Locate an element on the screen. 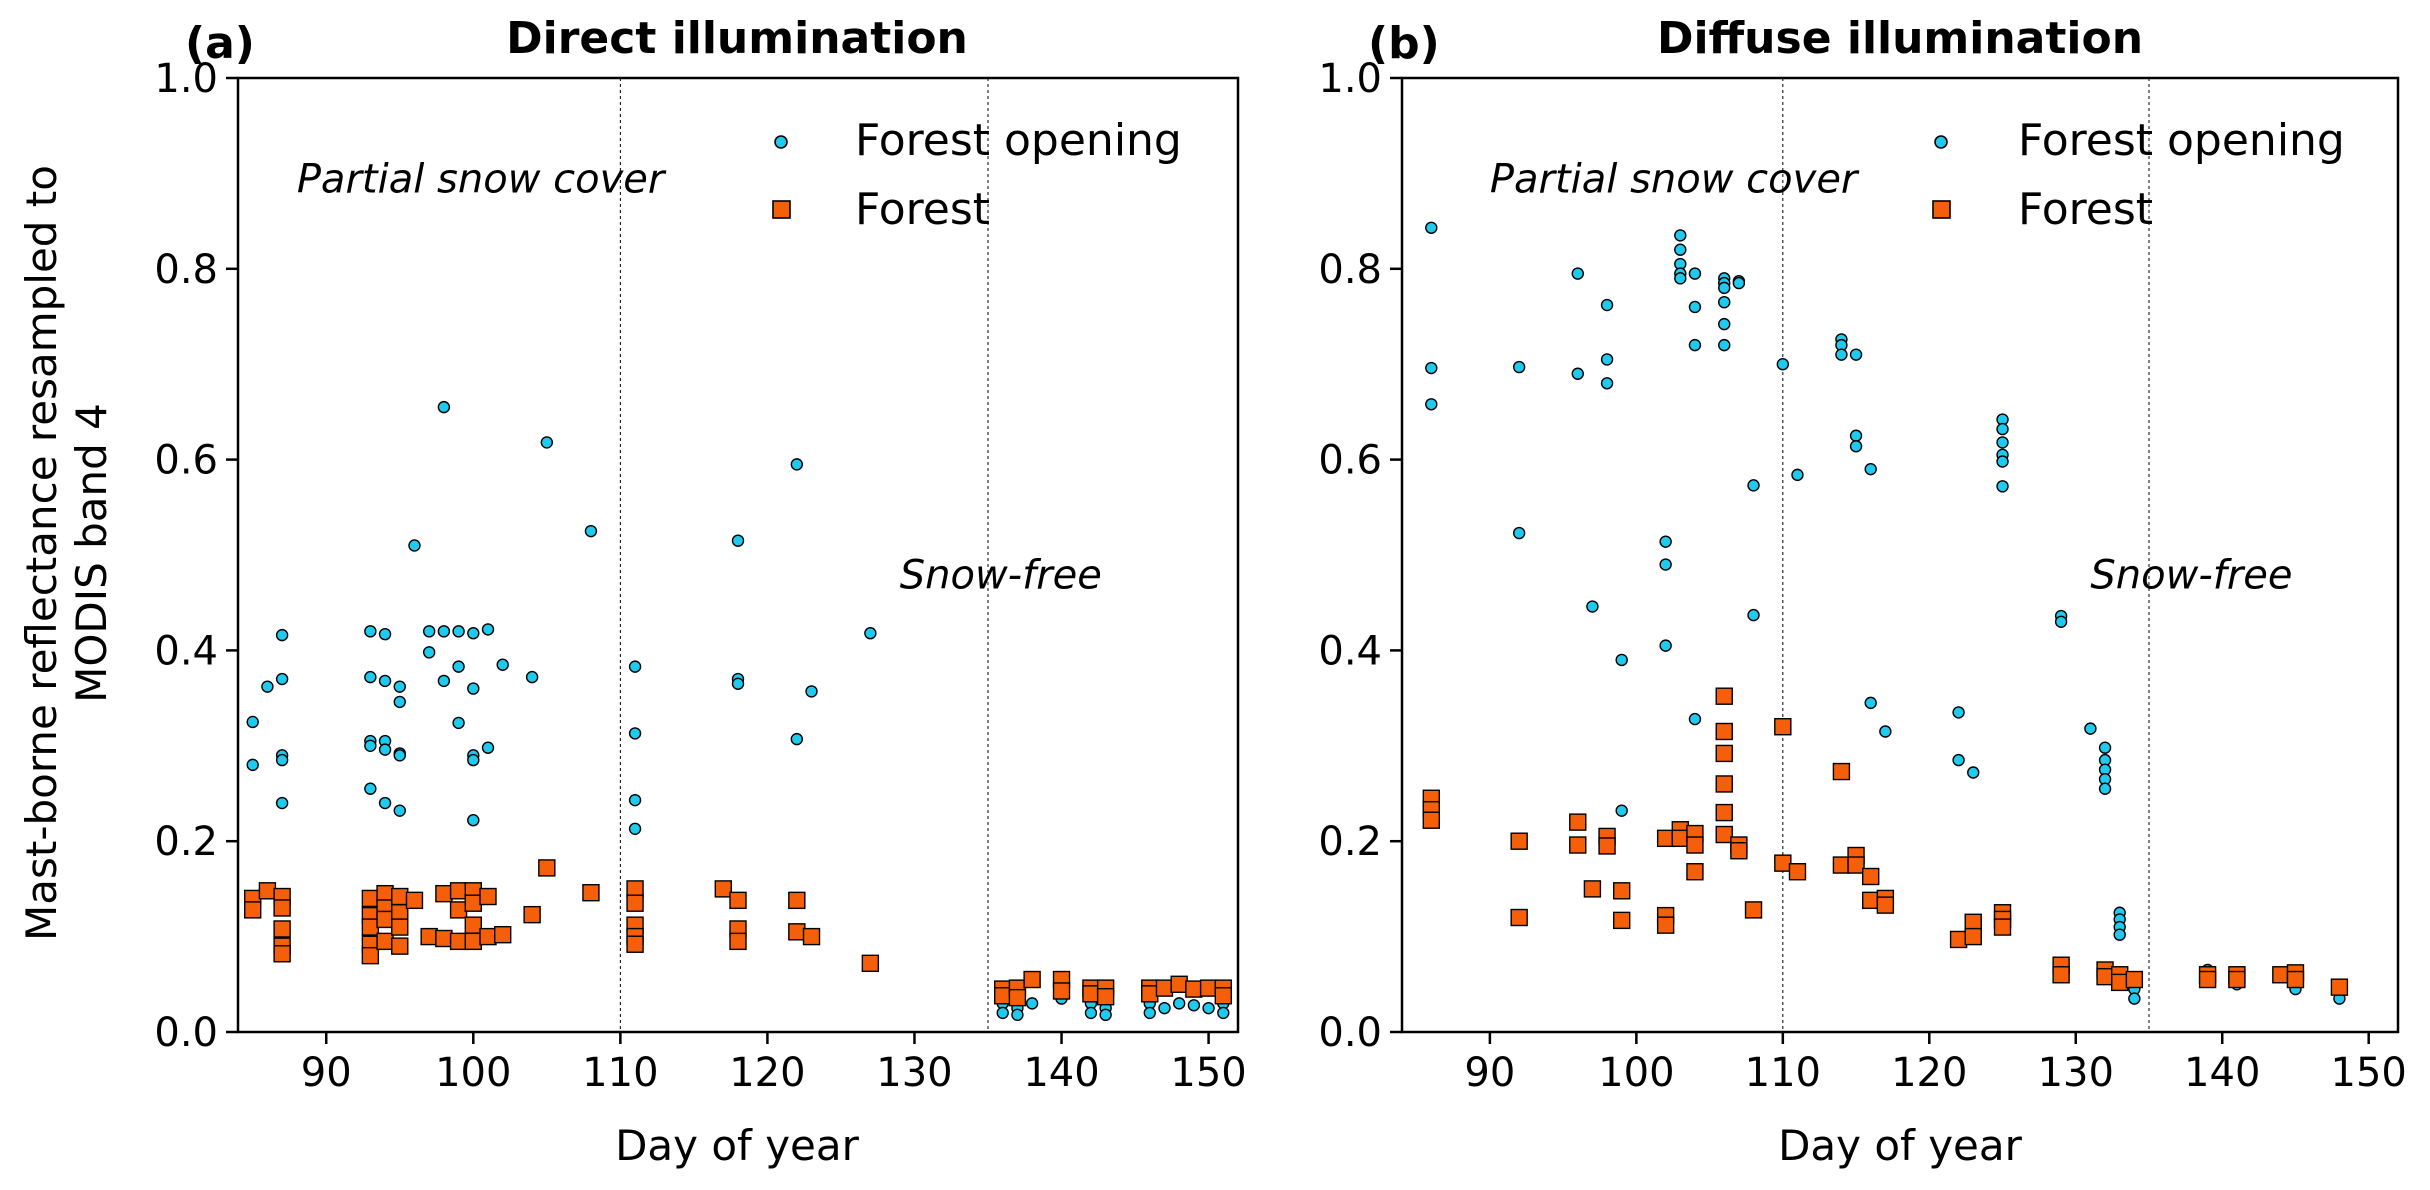 This screenshot has width=2430, height=1190. x-tick-label: 90 is located at coordinates (1489, 1073).